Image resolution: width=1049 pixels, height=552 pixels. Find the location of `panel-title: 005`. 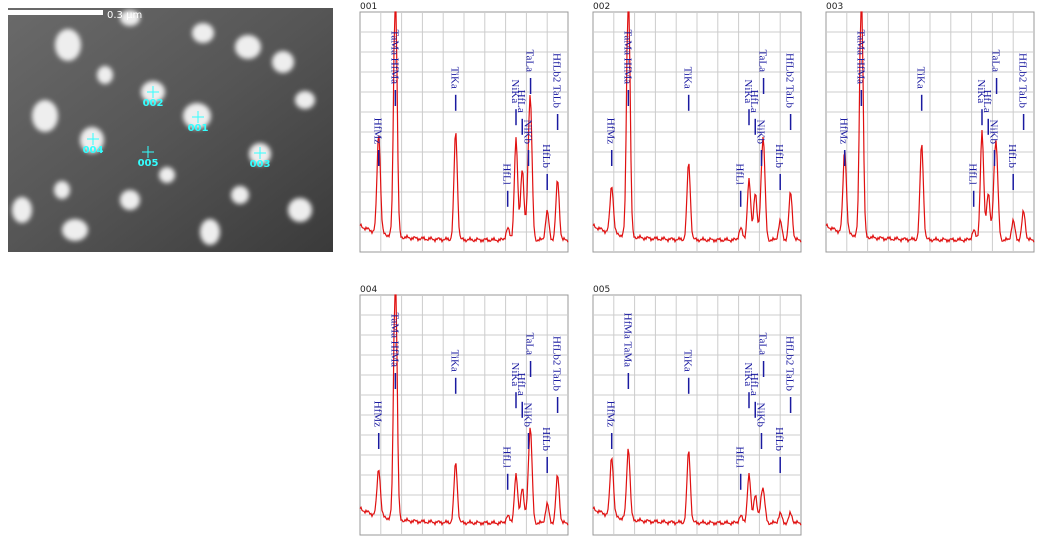

panel-title: 005 is located at coordinates (601, 290).